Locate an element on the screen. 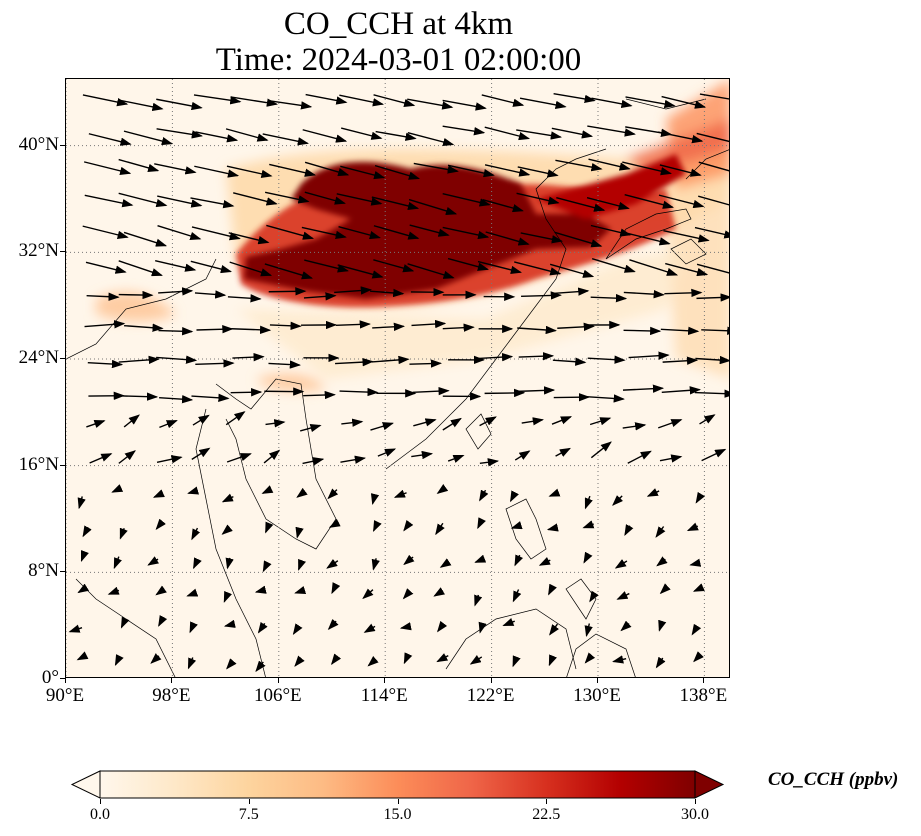 This screenshot has width=921, height=836. lon-tick-label: 122°E is located at coordinates (490, 695).